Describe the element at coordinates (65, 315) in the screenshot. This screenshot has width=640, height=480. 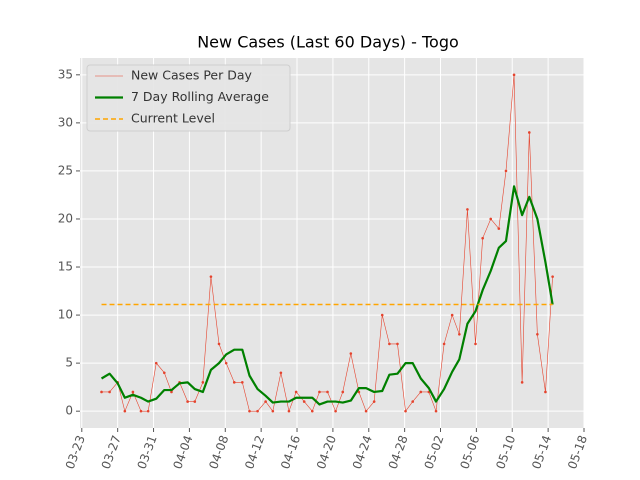
I see `y-tick-label: 10` at that location.